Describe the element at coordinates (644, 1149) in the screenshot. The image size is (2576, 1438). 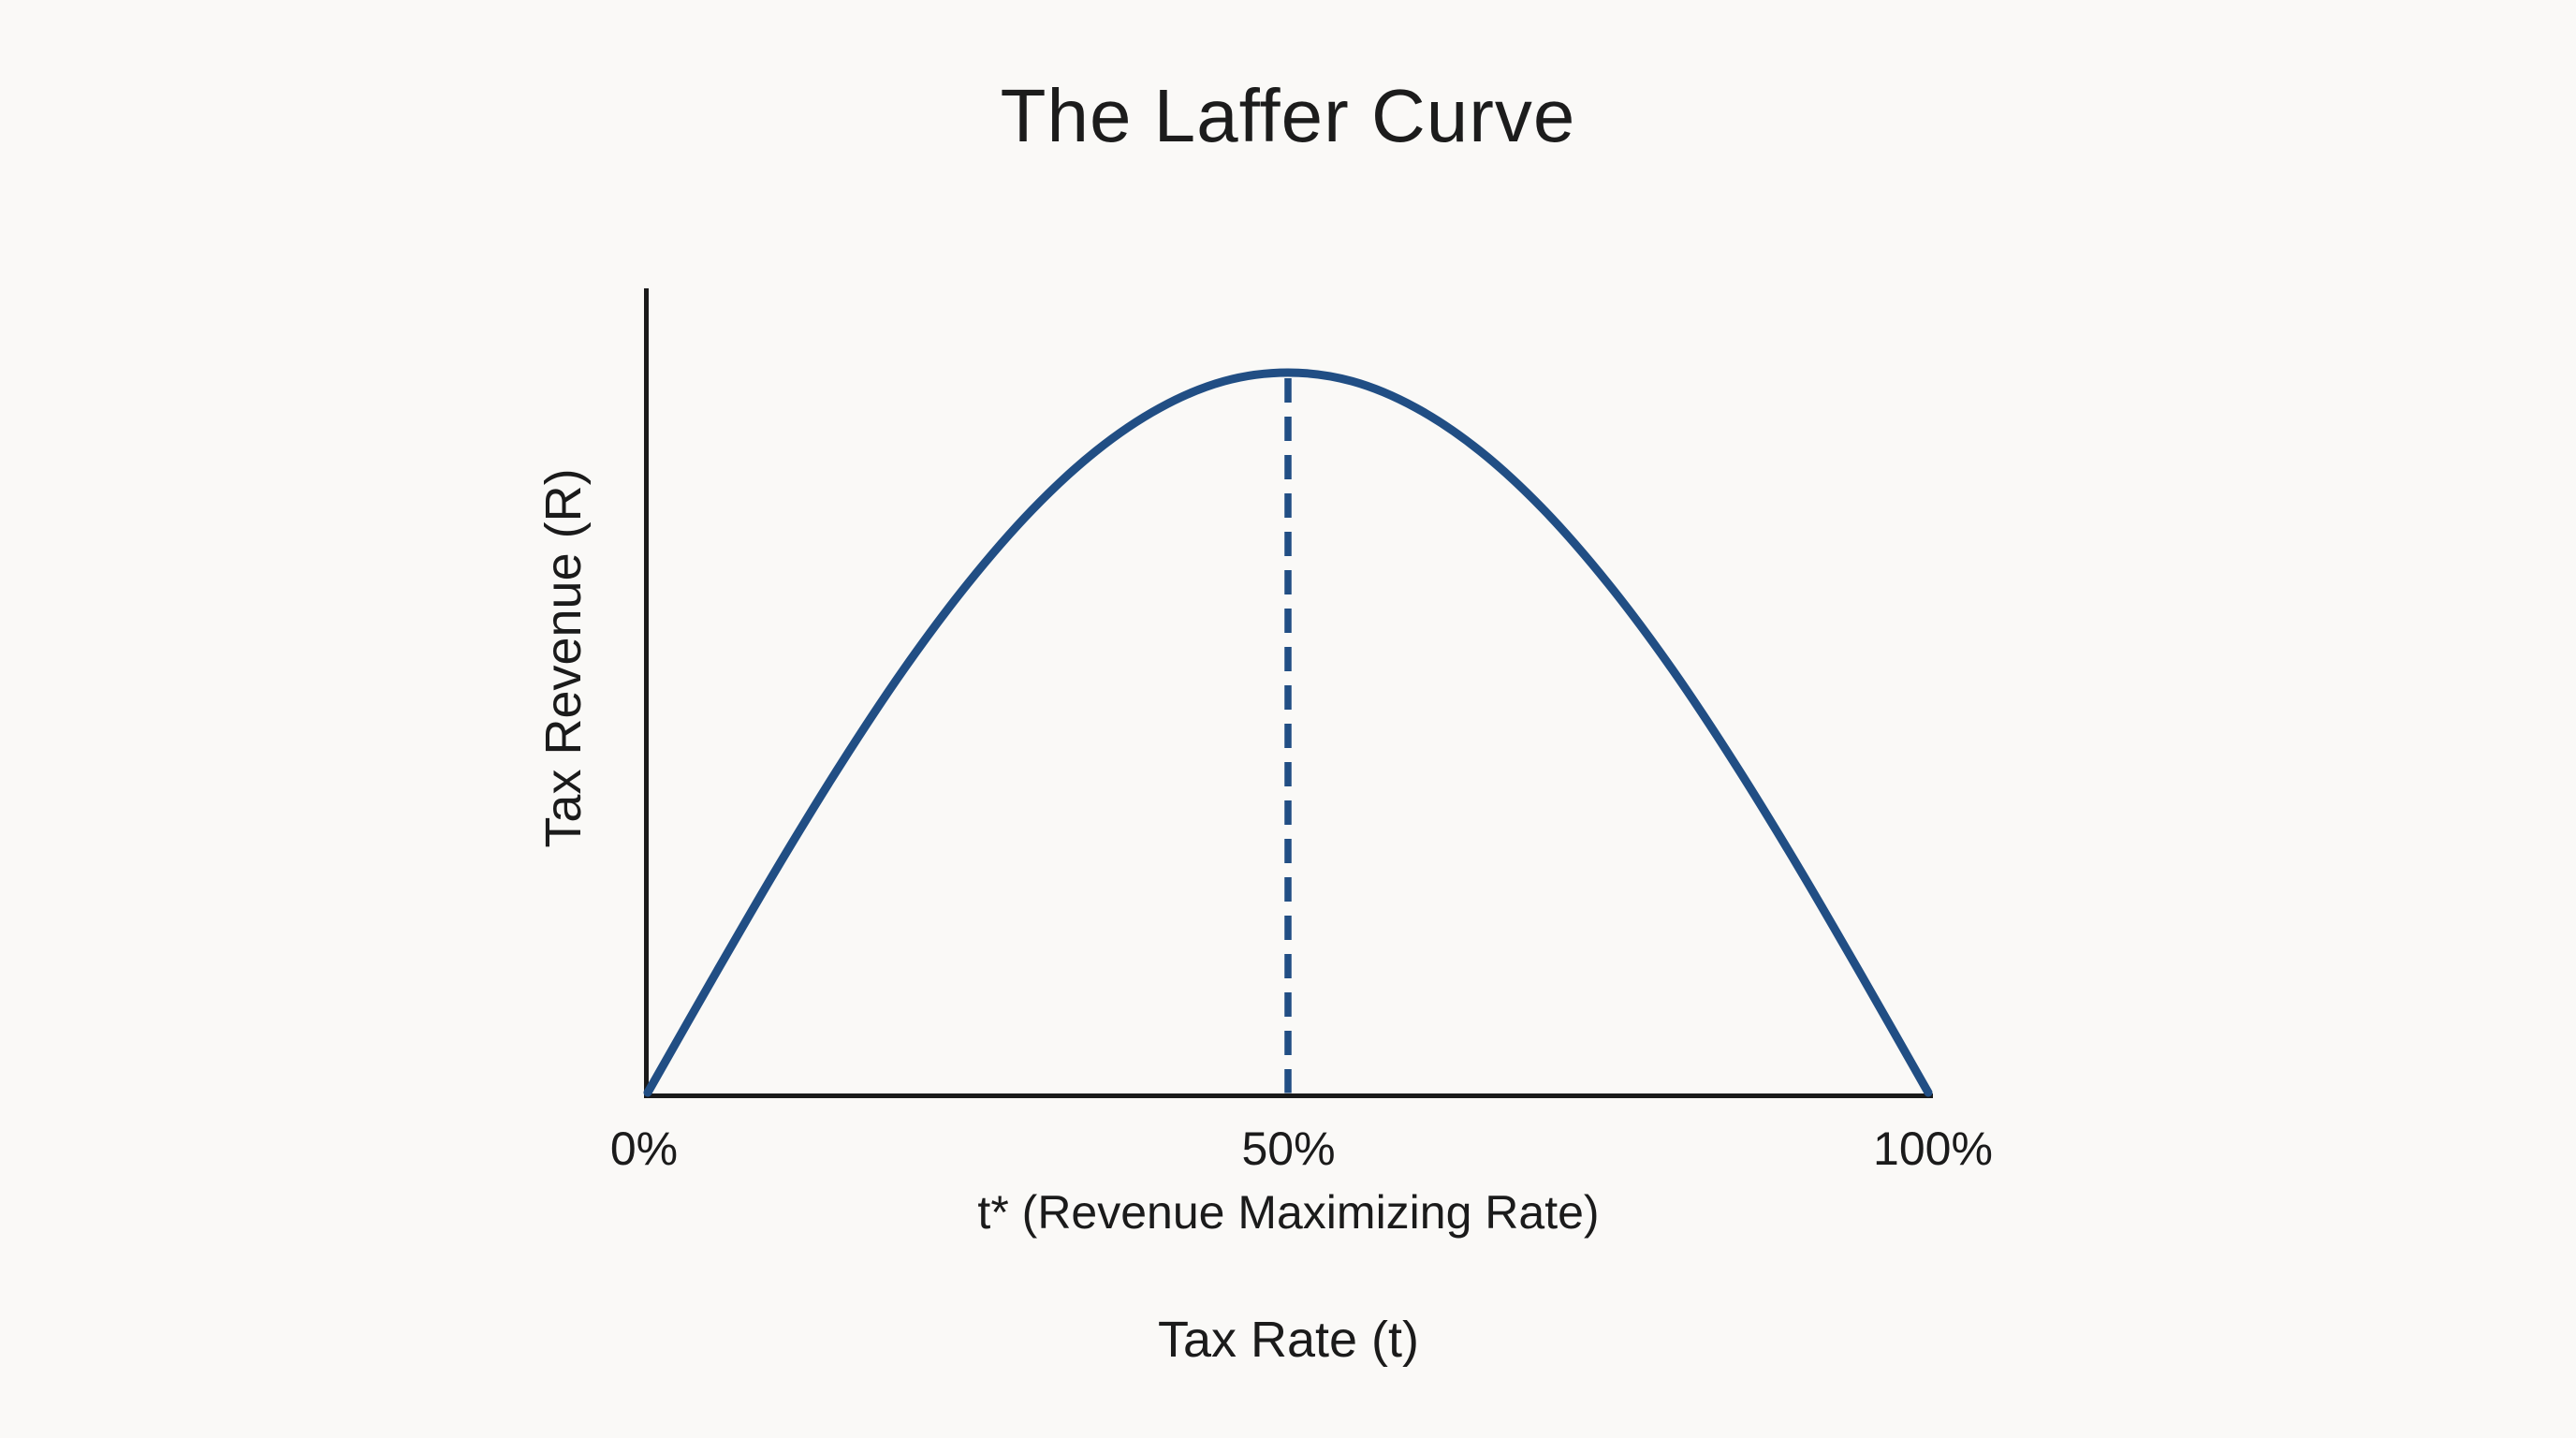
I see `x-tick-0: 0%` at that location.